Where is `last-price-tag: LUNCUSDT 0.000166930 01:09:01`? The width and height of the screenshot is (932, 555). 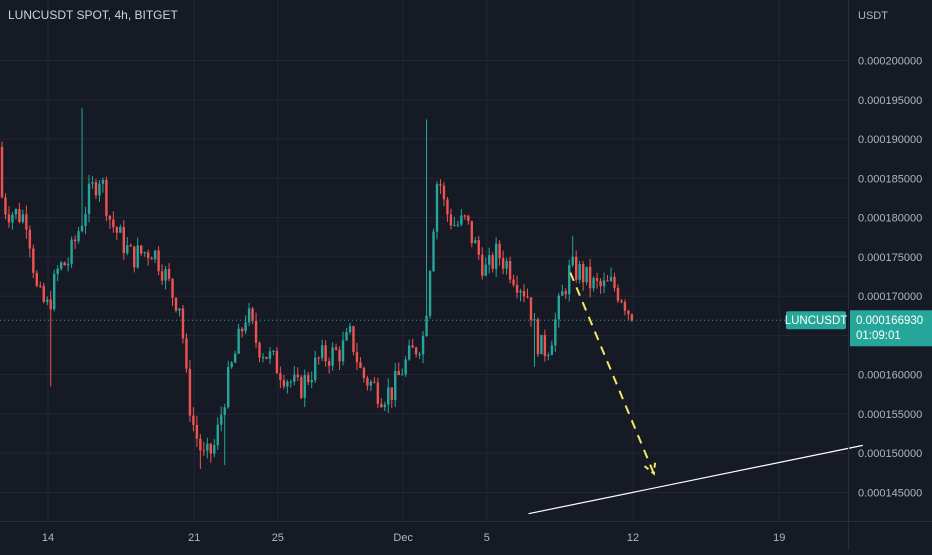 last-price-tag: LUNCUSDT 0.000166930 01:09:01 is located at coordinates (858, 328).